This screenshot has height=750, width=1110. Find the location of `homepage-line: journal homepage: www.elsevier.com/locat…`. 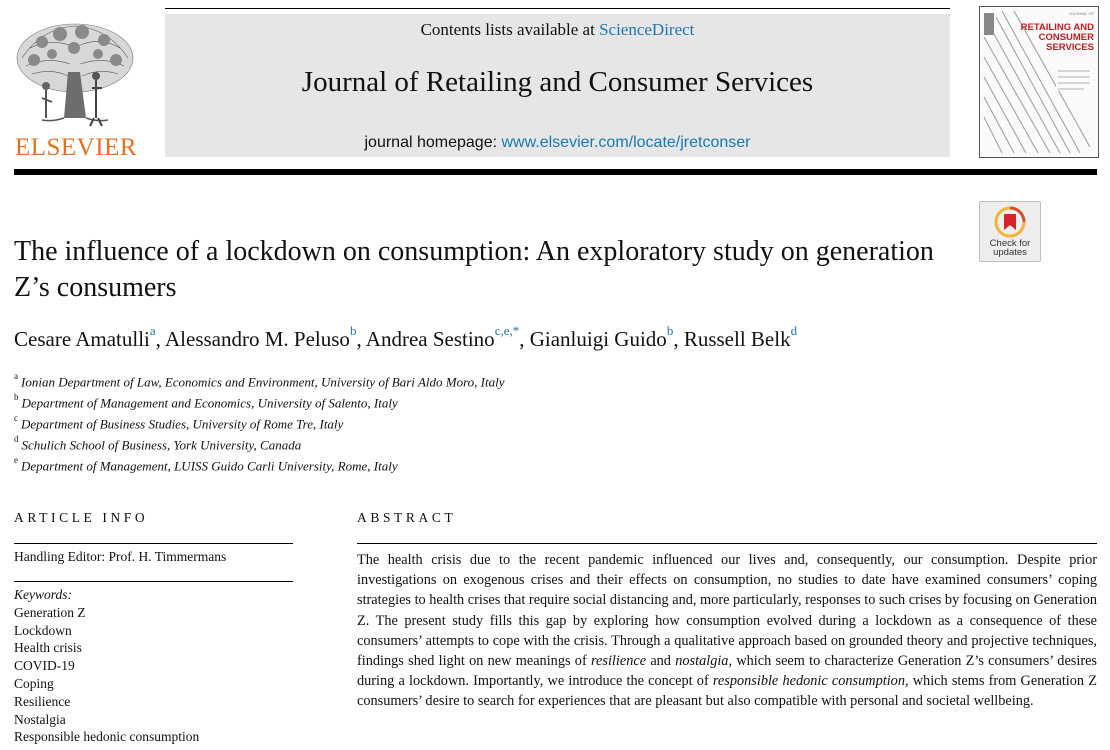

homepage-line: journal homepage: www.elsevier.com/locat… is located at coordinates (557, 143).